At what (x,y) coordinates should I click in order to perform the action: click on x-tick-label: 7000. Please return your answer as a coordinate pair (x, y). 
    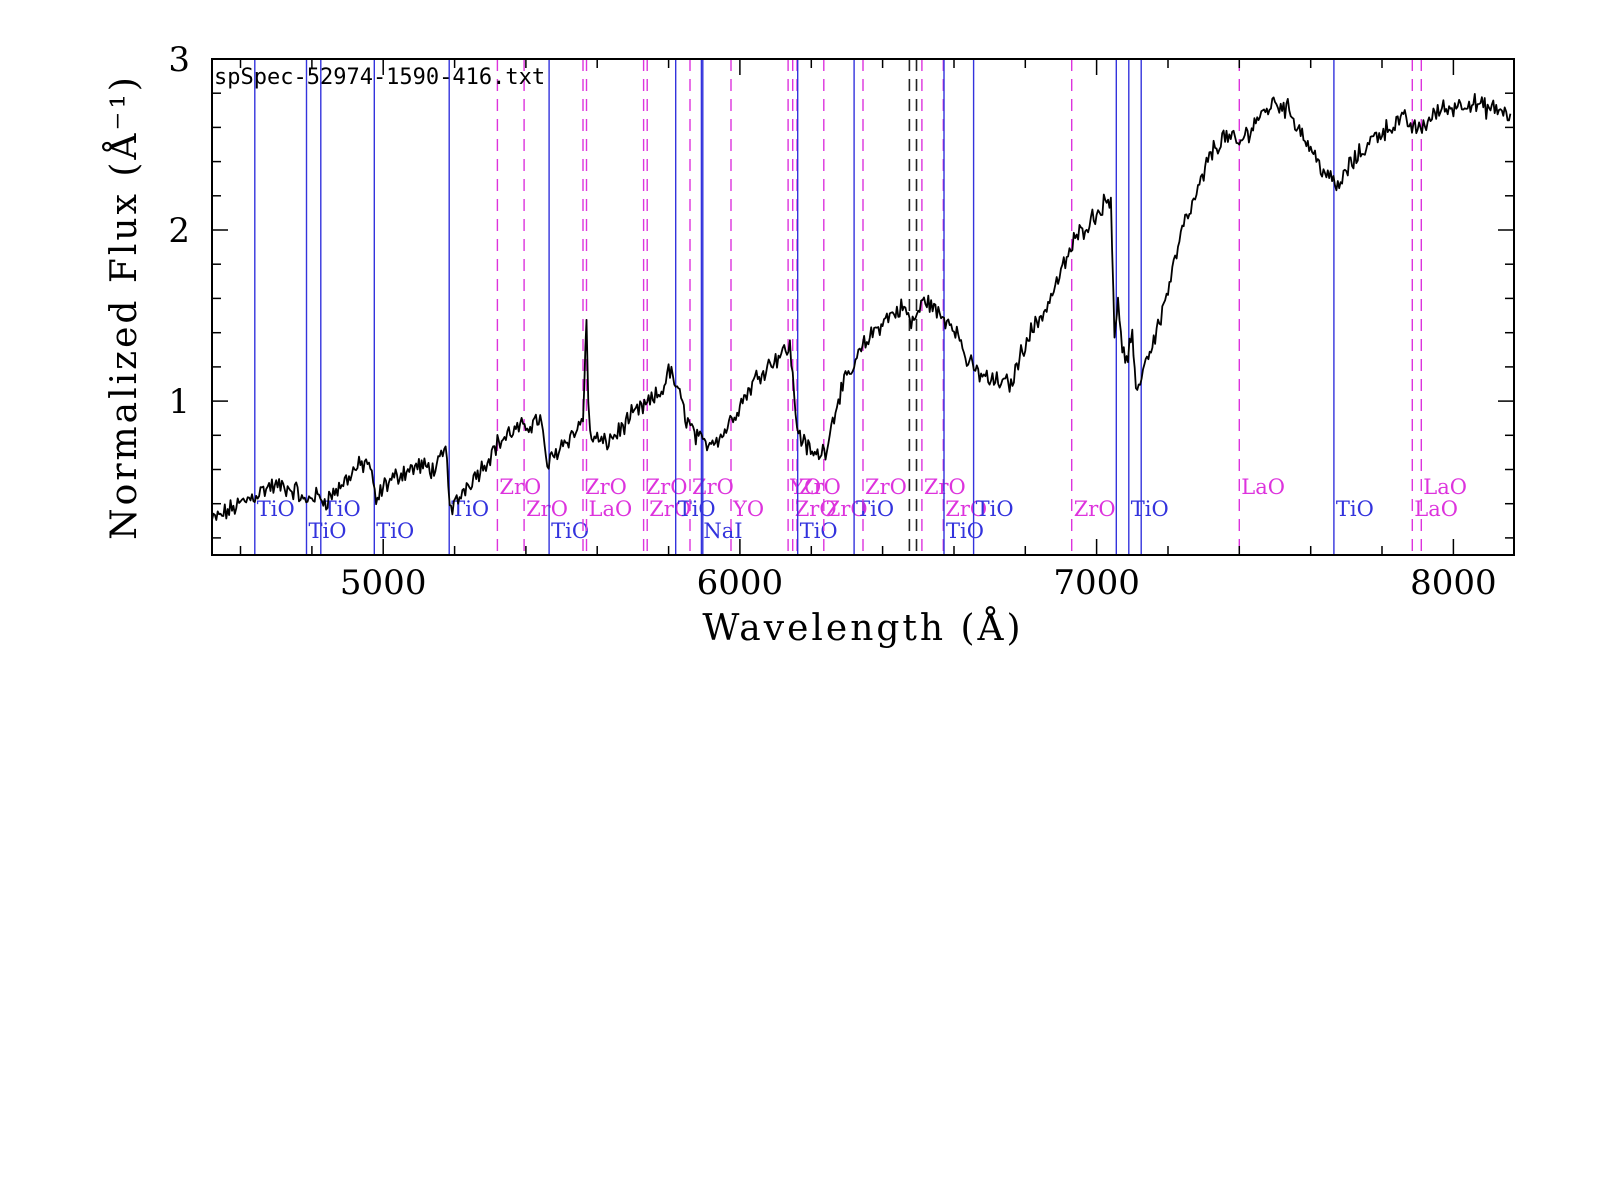
    Looking at the image, I should click on (1096, 583).